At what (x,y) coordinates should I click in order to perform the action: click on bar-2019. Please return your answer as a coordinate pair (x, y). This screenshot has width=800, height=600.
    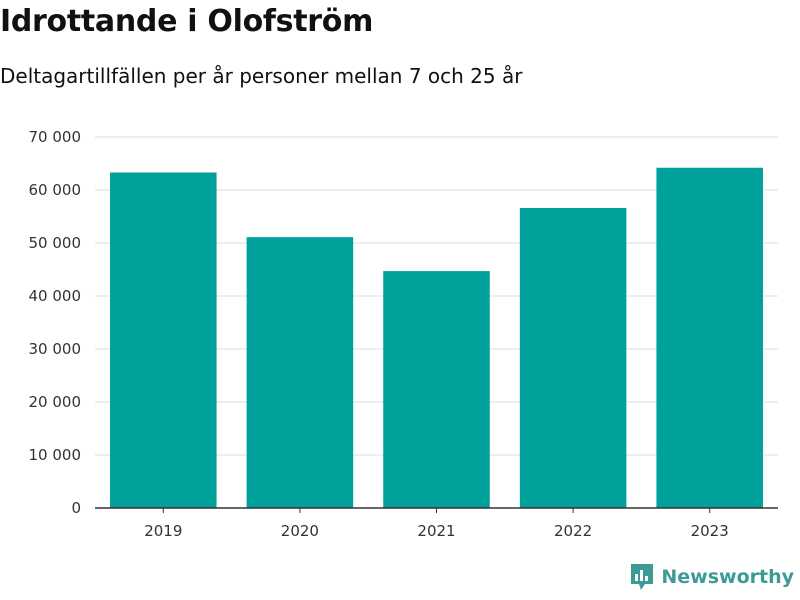
    Looking at the image, I should click on (163, 340).